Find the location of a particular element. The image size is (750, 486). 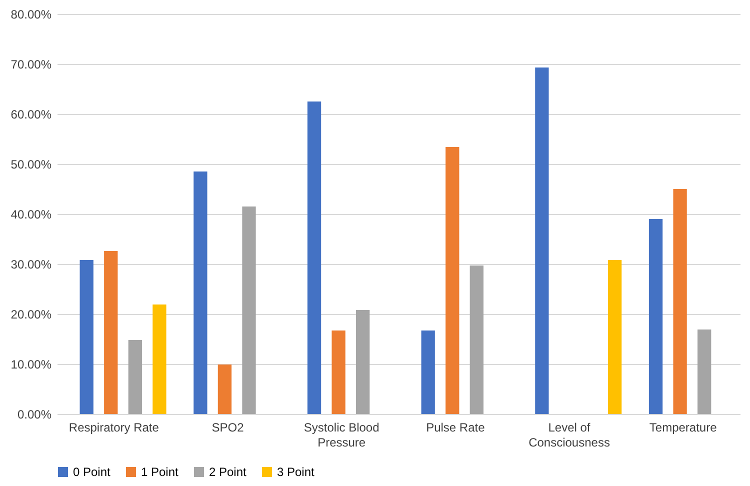

x-tick-label: Systolic Blood Pressure is located at coordinates (342, 435).